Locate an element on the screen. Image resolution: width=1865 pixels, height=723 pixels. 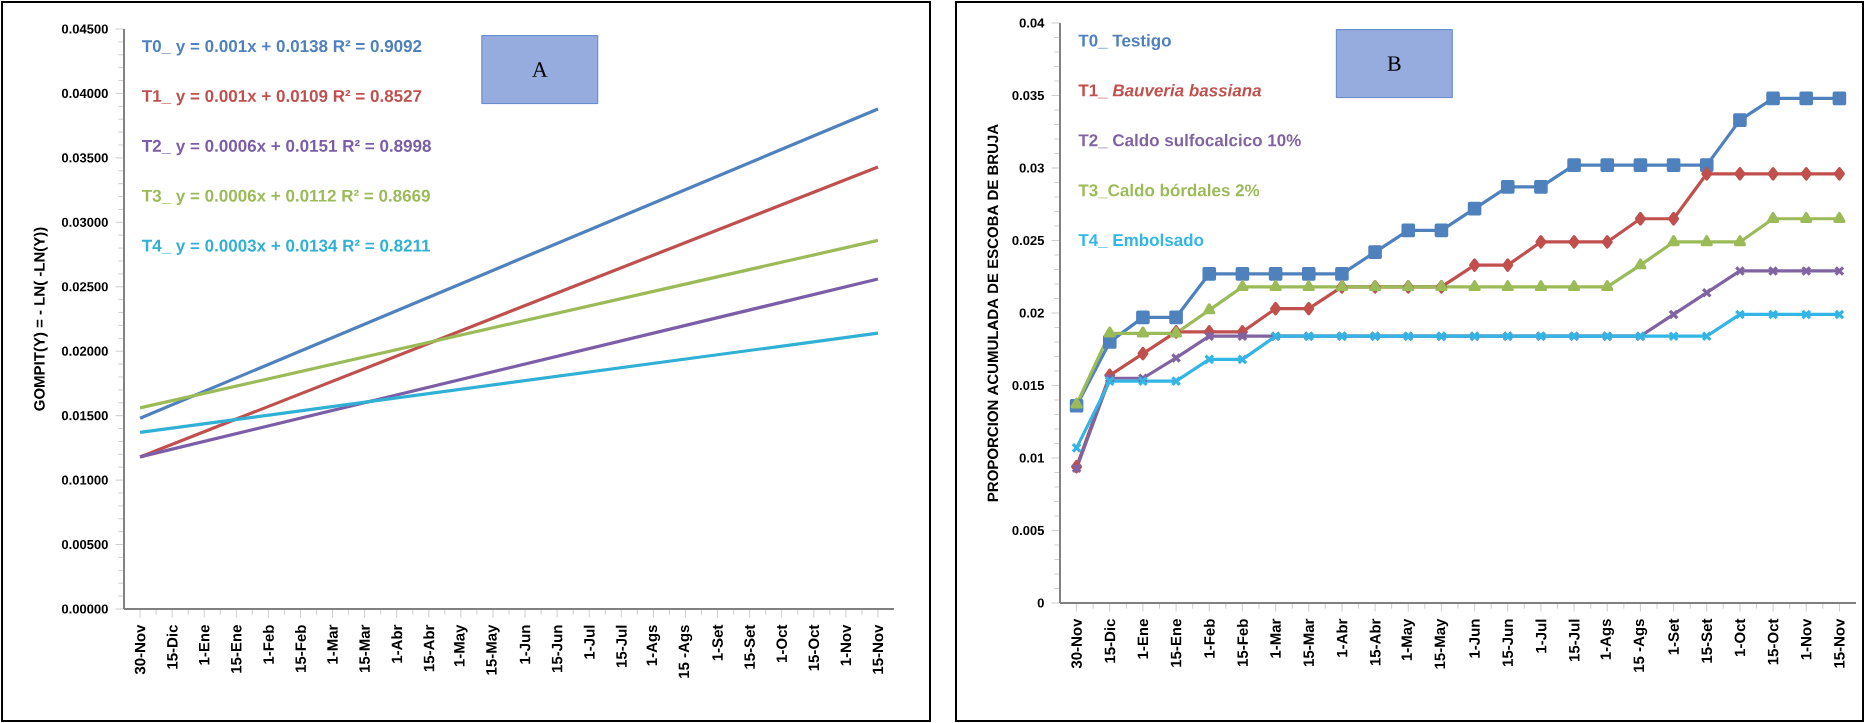
text: T1_ y = 0.001x + 0.0109 R² = 0.8527 is located at coordinates (282, 97).